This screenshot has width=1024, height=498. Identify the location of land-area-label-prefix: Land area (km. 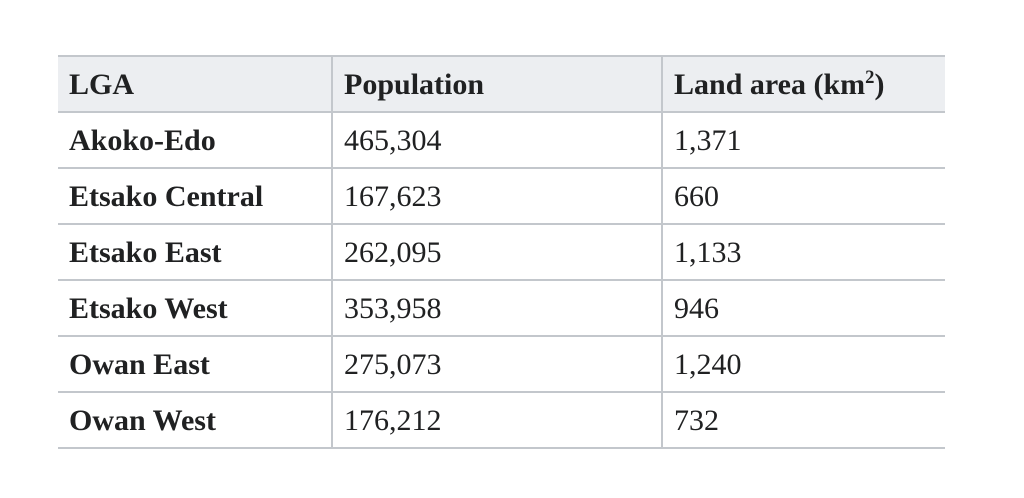
(770, 84).